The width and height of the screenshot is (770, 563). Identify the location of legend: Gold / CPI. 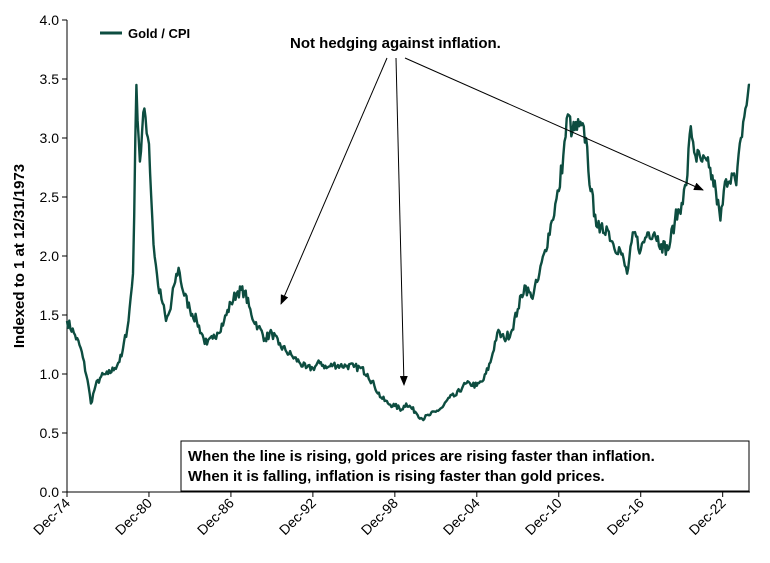
(145, 33).